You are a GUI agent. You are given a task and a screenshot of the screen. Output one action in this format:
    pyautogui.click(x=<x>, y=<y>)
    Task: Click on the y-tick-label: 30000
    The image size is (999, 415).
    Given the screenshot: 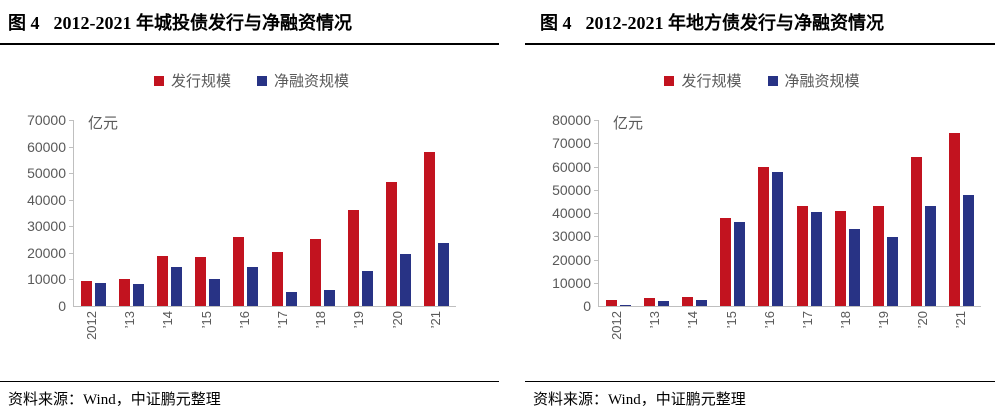 What is the action you would take?
    pyautogui.click(x=571, y=236)
    